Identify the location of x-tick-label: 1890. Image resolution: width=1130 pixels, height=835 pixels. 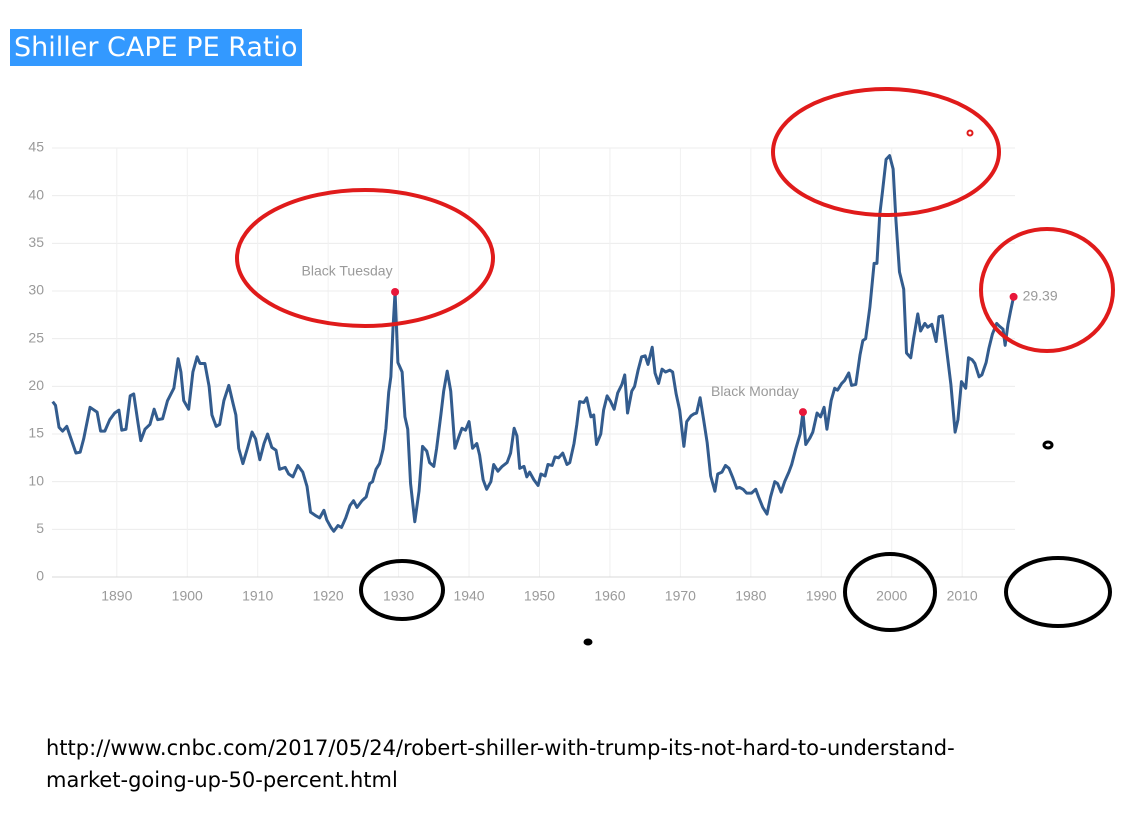
(116, 596).